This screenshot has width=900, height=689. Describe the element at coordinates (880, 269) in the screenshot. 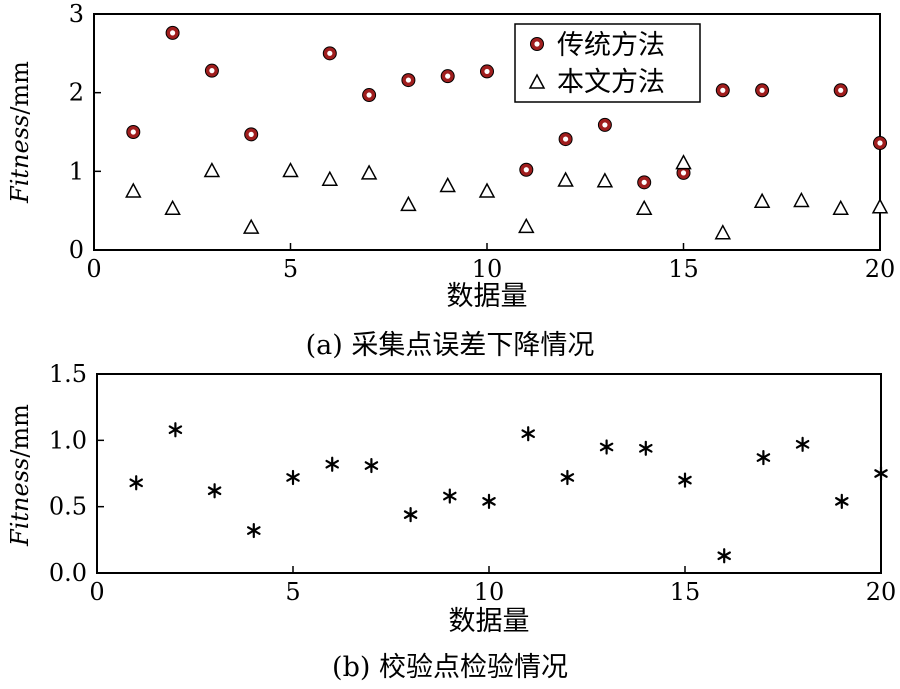

I see `chart-a-x-tick-label: 20` at that location.